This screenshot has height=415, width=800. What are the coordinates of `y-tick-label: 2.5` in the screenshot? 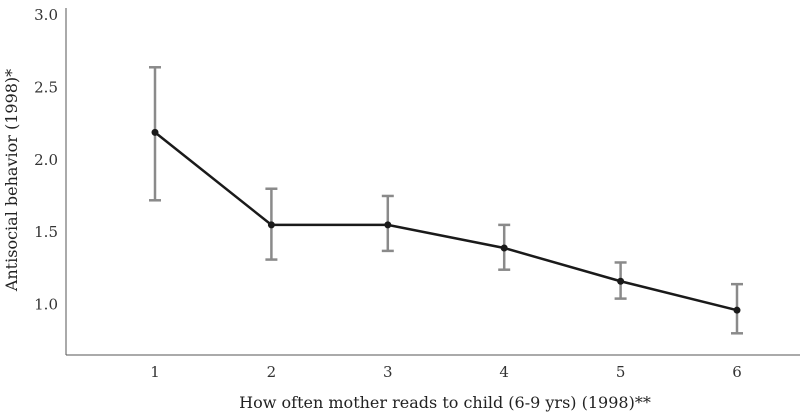 It's located at (46, 88).